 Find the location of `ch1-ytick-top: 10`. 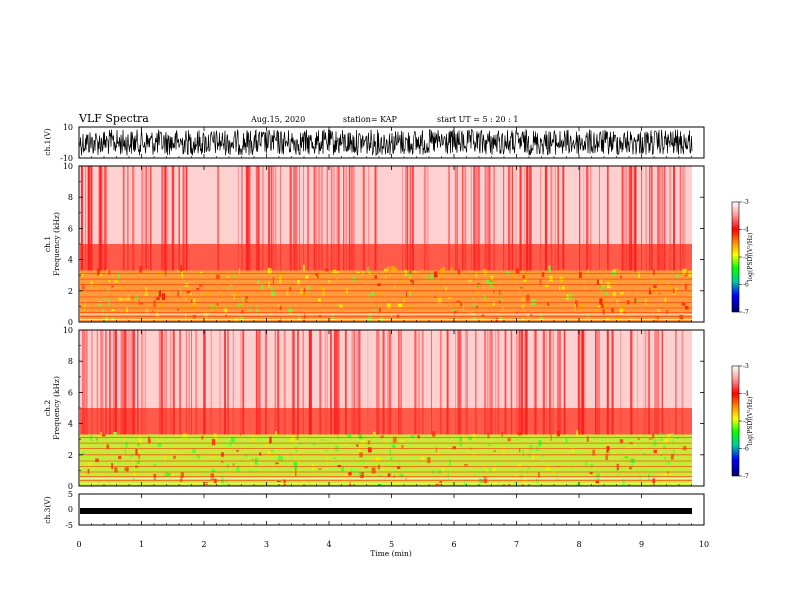

ch1-ytick-top: 10 is located at coordinates (68, 127).